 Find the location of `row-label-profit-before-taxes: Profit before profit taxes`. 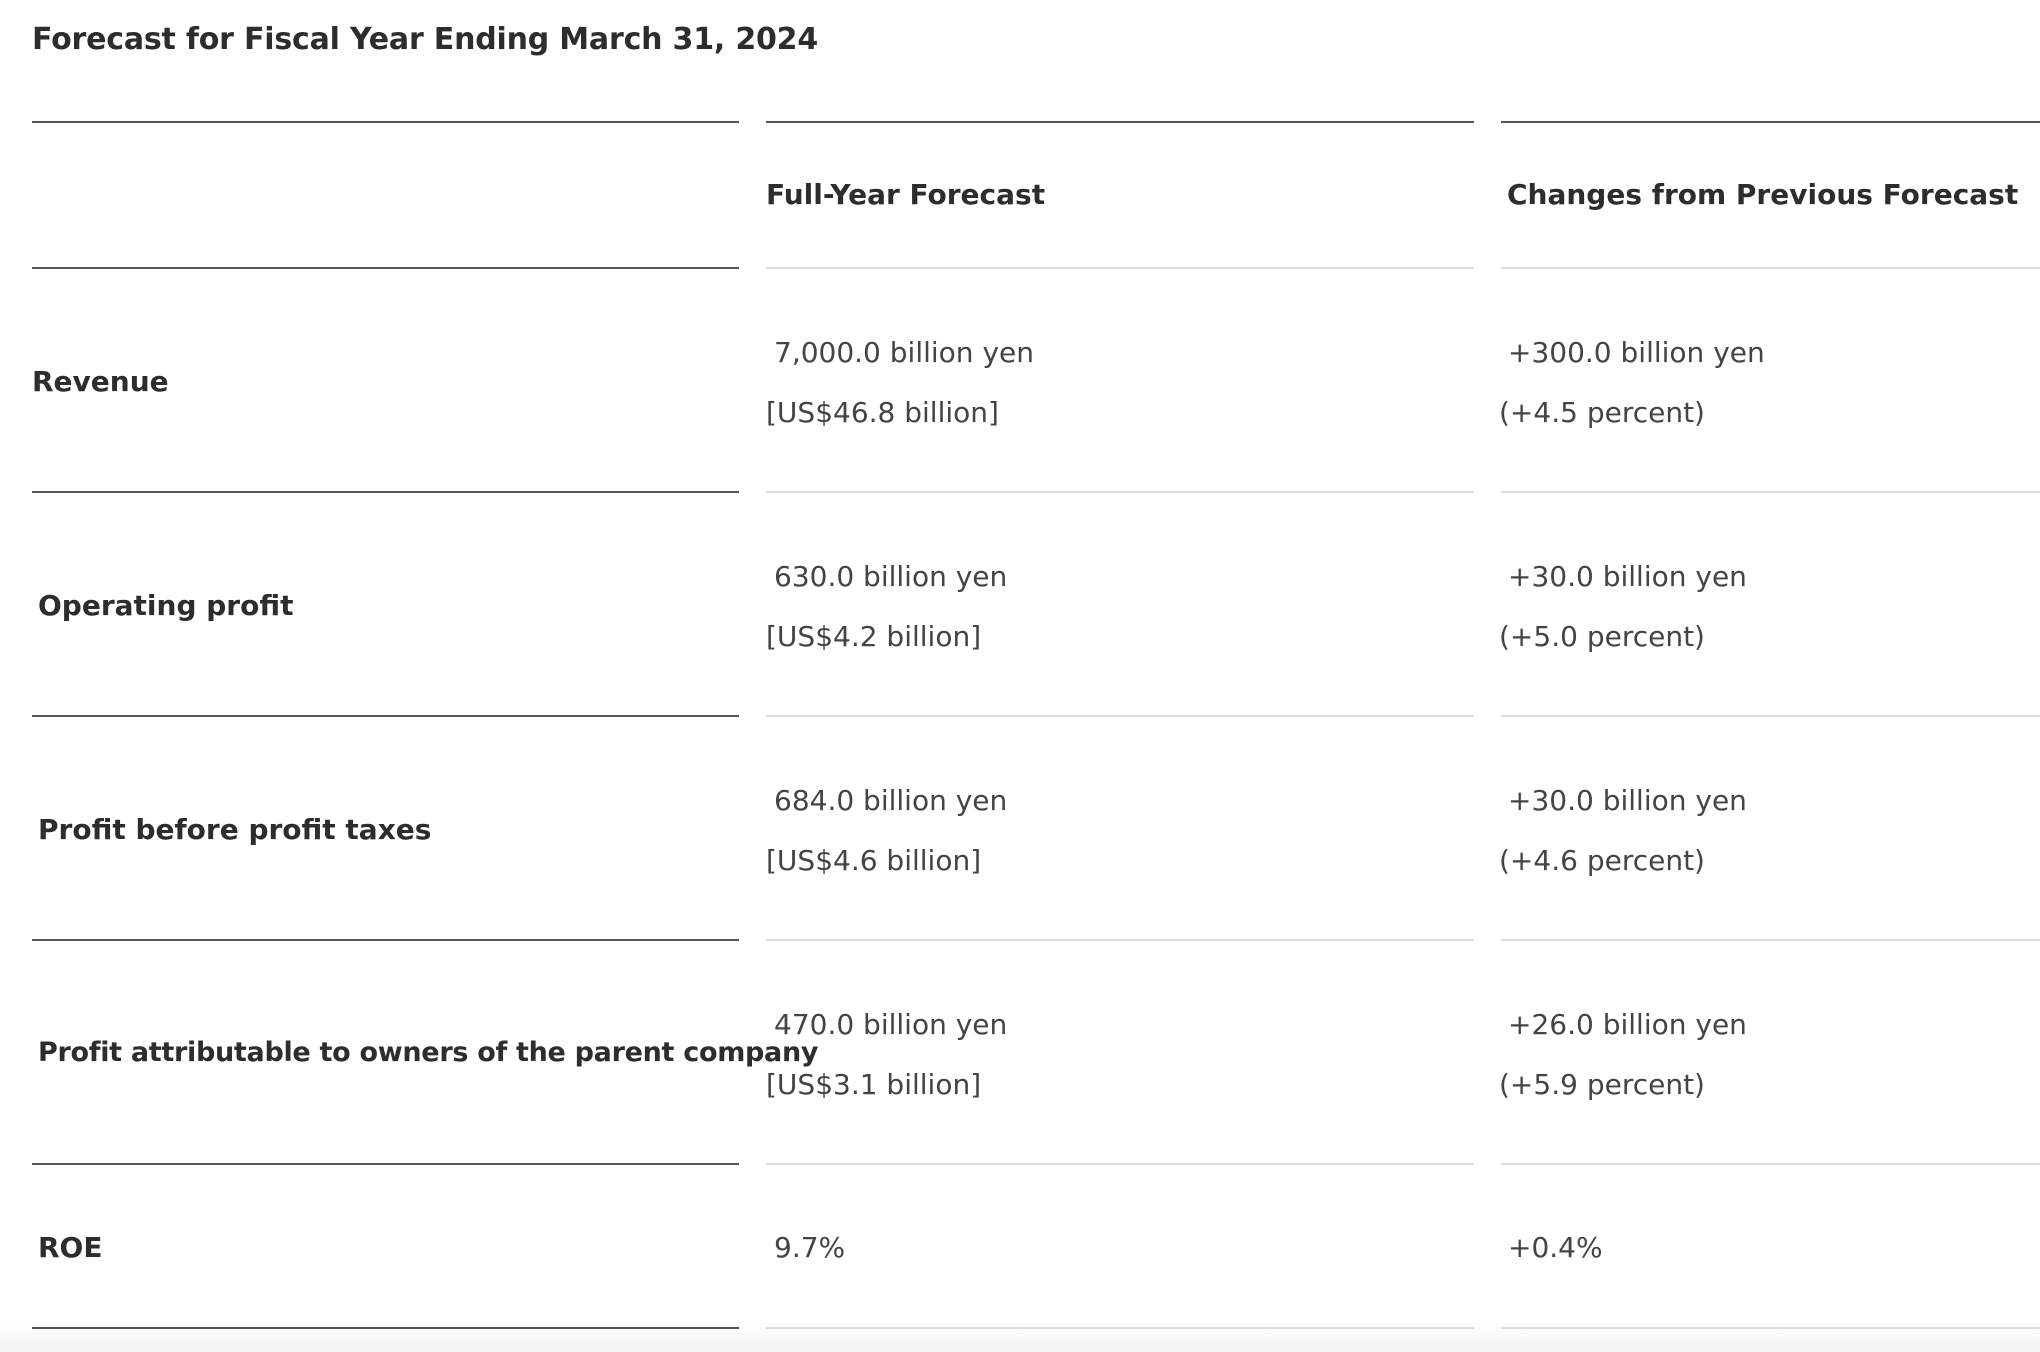

row-label-profit-before-taxes: Profit before profit taxes is located at coordinates (235, 829).